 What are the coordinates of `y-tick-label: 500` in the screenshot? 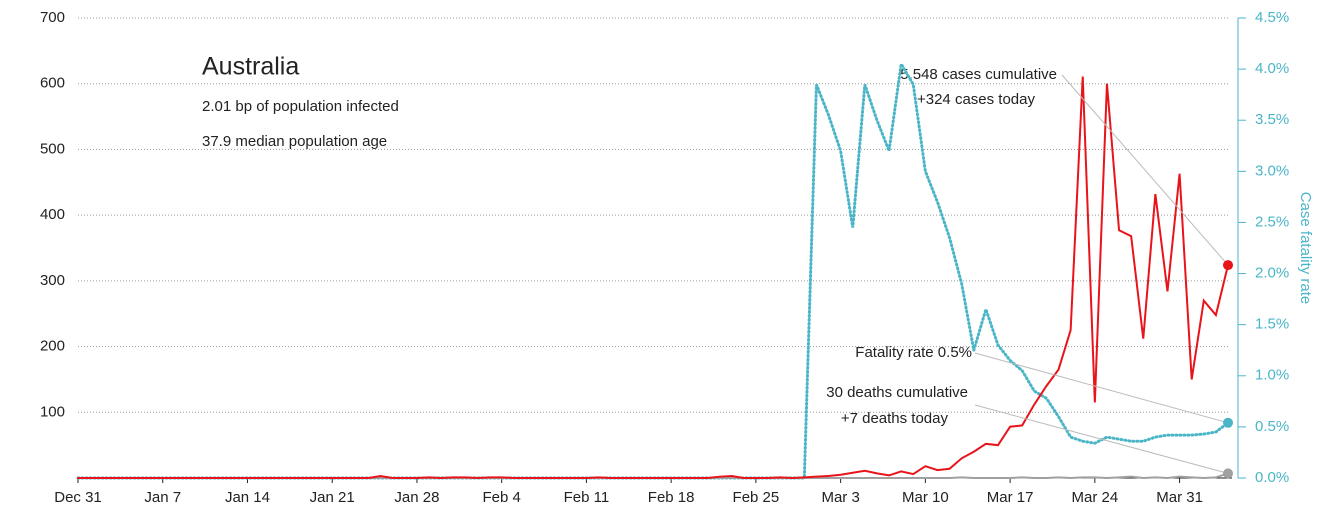 It's located at (52, 148).